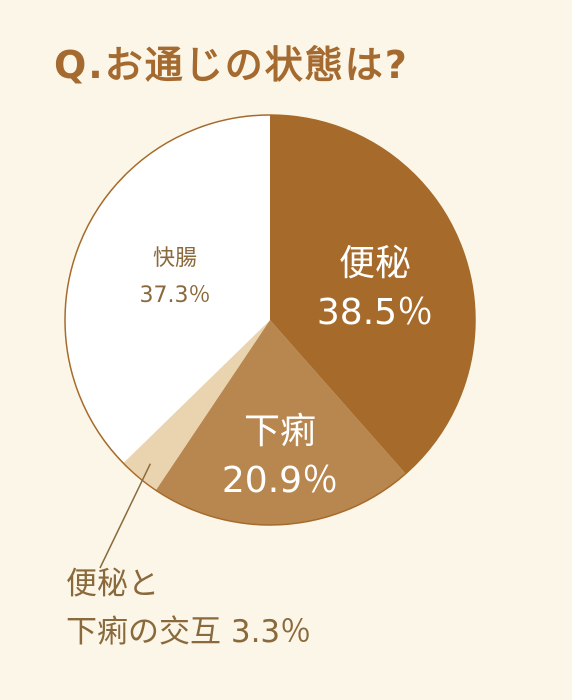 Image resolution: width=572 pixels, height=700 pixels. Describe the element at coordinates (375, 312) in the screenshot. I see `label-constipation-value: 38.5％` at that location.